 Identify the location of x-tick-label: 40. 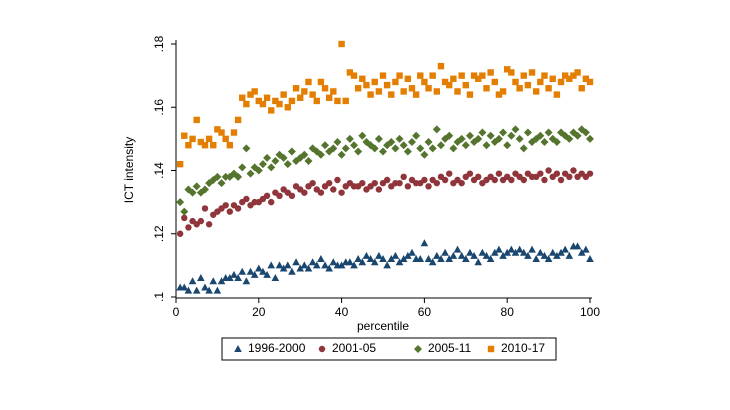
(342, 312).